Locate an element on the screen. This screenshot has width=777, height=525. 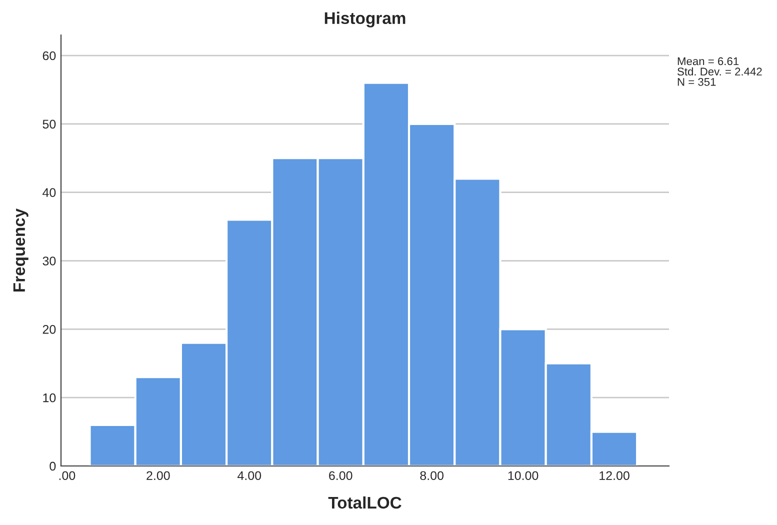
y-tick-label: 30 is located at coordinates (49, 261).